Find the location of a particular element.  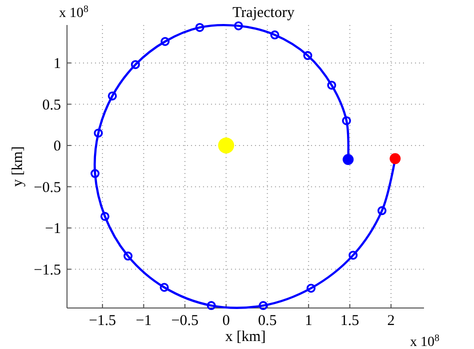

x-tick-label: 2 is located at coordinates (391, 321).